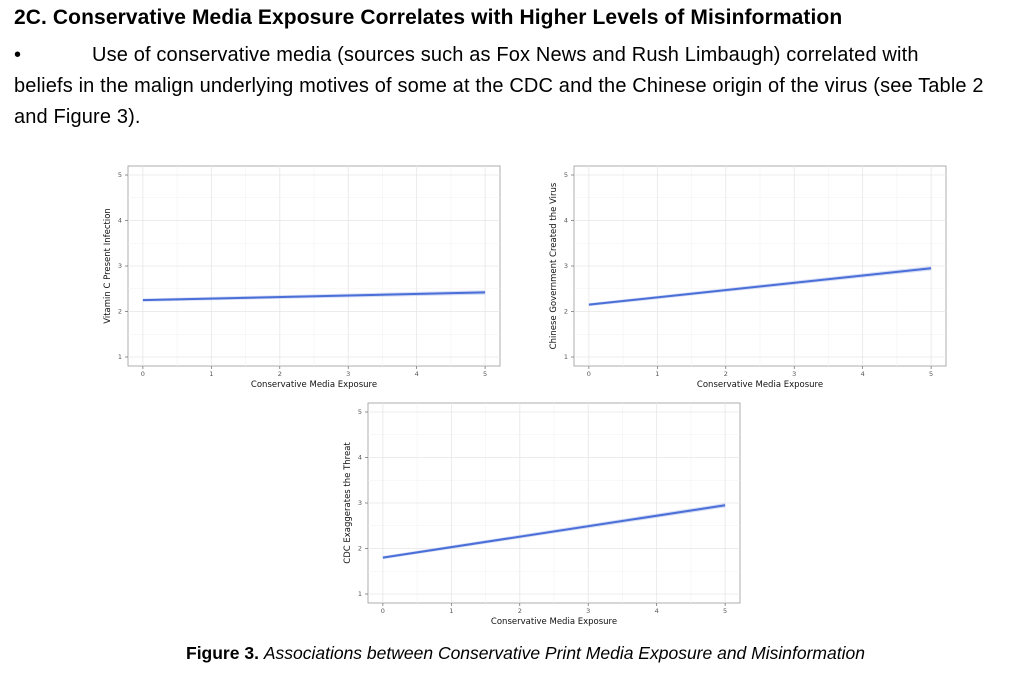 Image resolution: width=1024 pixels, height=689 pixels. Describe the element at coordinates (222, 653) in the screenshot. I see `caption-label: Figure 3.` at that location.